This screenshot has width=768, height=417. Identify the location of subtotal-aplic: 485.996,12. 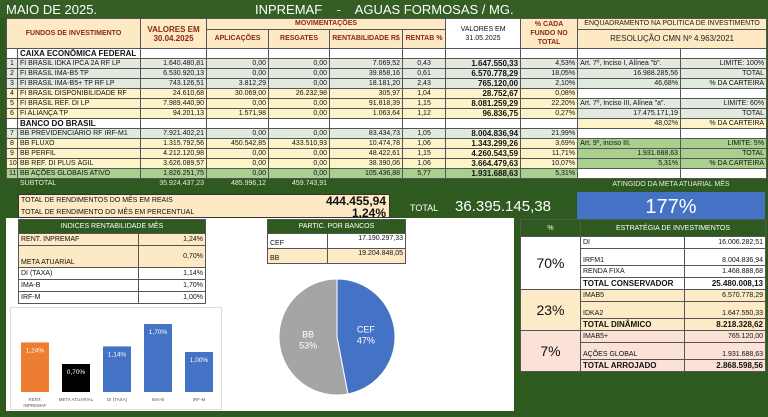
(238, 183).